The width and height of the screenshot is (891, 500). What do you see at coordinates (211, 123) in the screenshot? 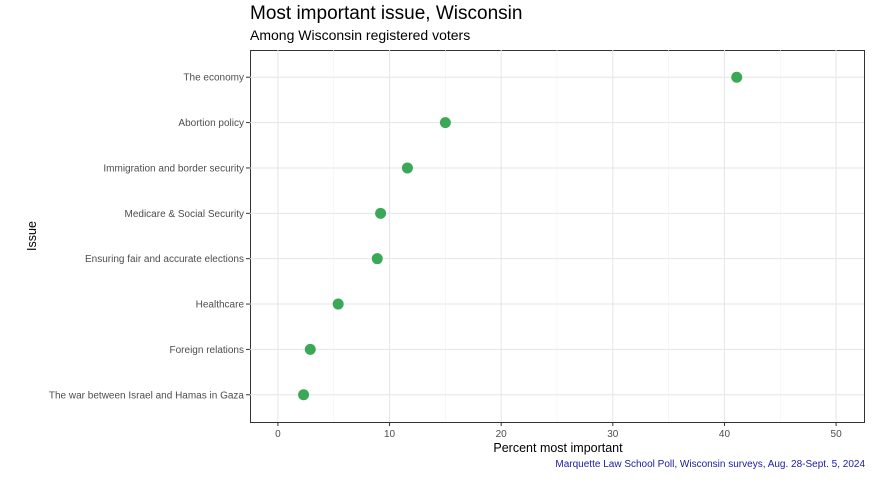
I see `y-tick-label: Abortion policy` at bounding box center [211, 123].